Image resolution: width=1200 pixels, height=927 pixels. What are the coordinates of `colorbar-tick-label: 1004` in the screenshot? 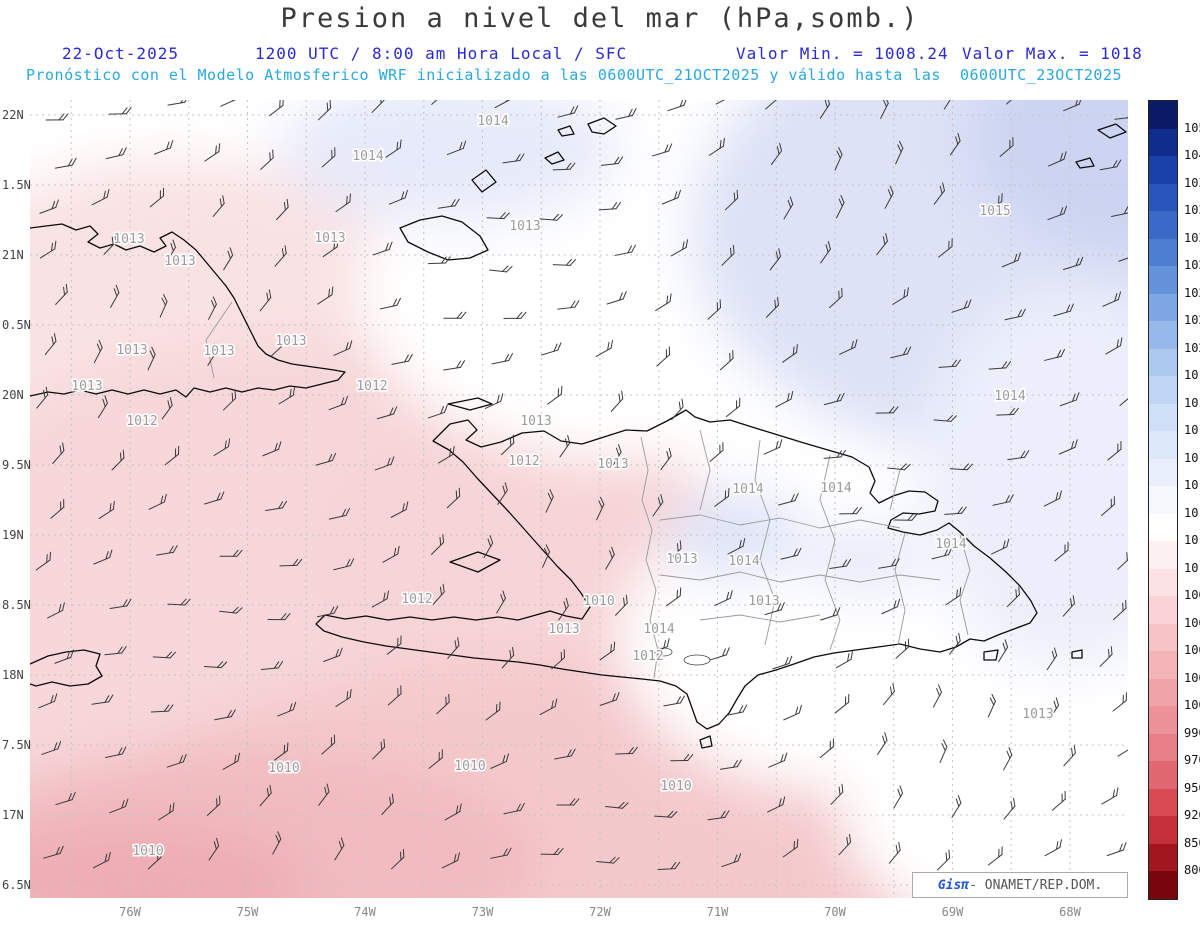 It's located at (1192, 650).